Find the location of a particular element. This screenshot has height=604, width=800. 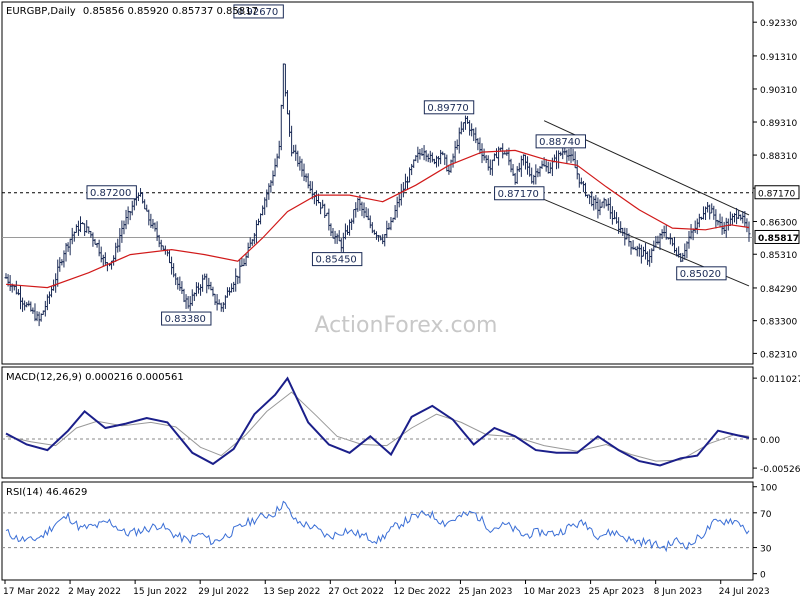

level-price-label: 0.85817 is located at coordinates (778, 239).